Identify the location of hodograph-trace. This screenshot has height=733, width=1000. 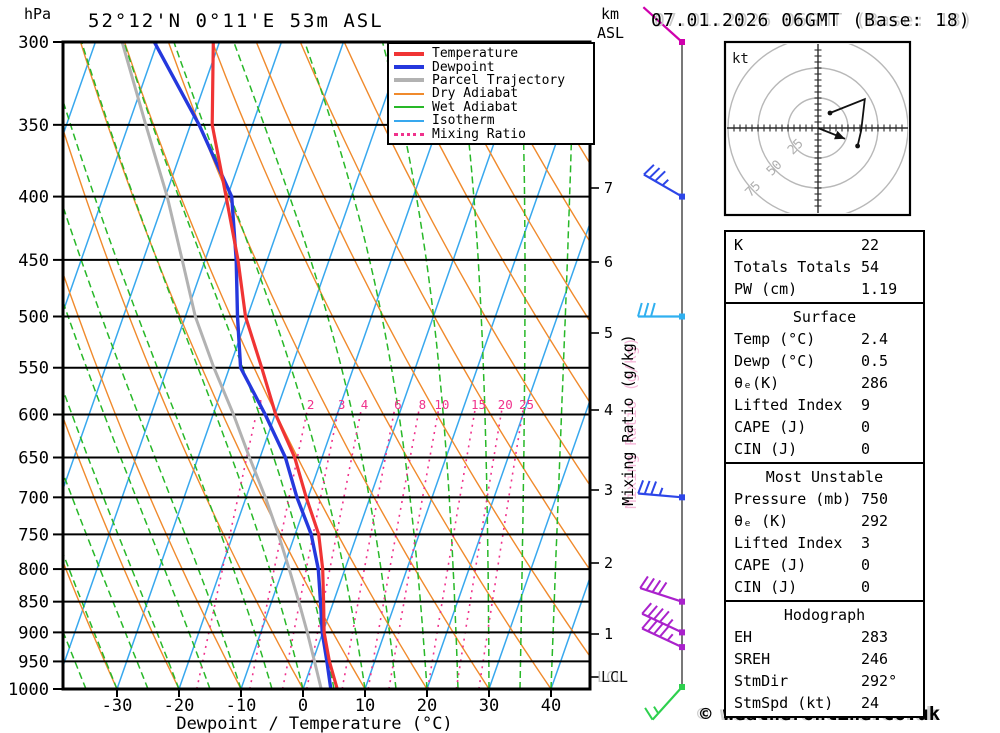
(847, 122).